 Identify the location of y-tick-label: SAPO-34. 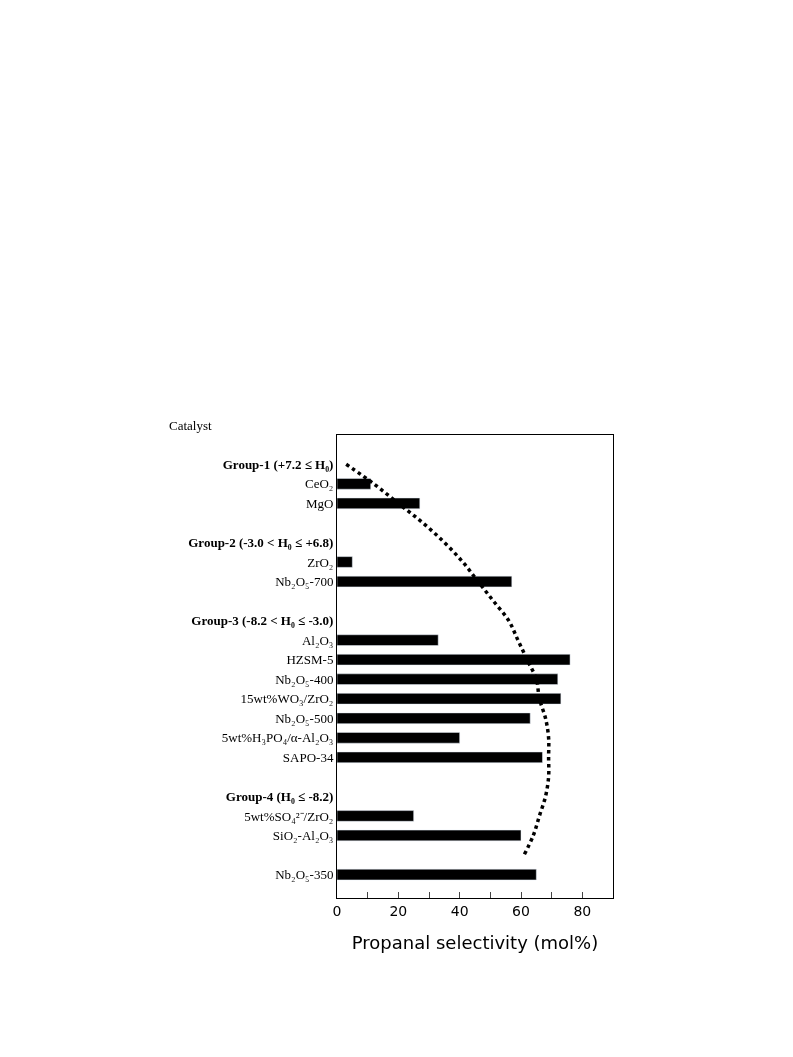
(308, 757).